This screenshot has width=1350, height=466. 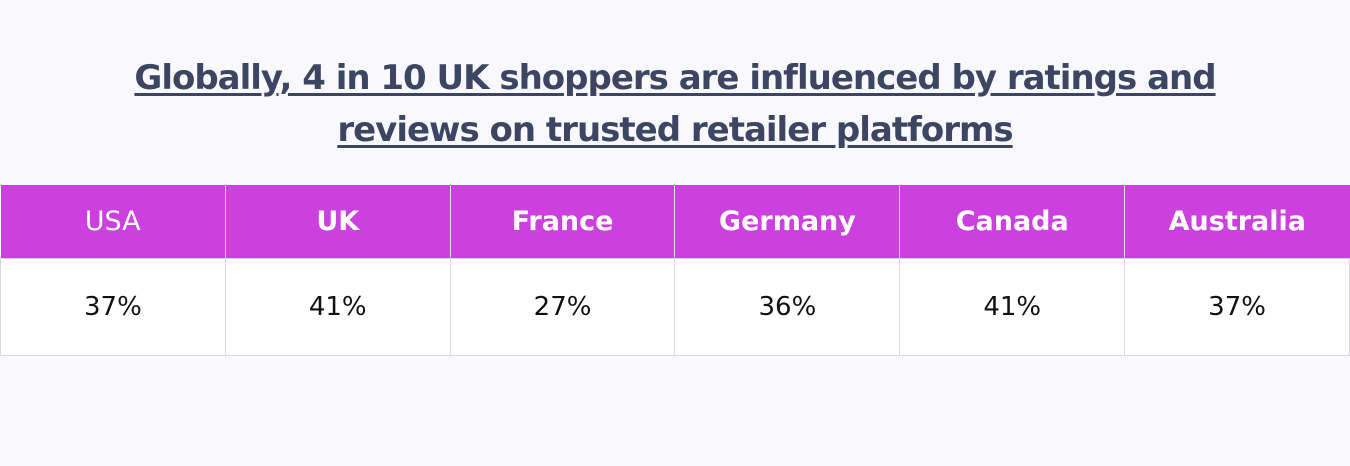 What do you see at coordinates (1012, 222) in the screenshot?
I see `column-header-canada: Canada` at bounding box center [1012, 222].